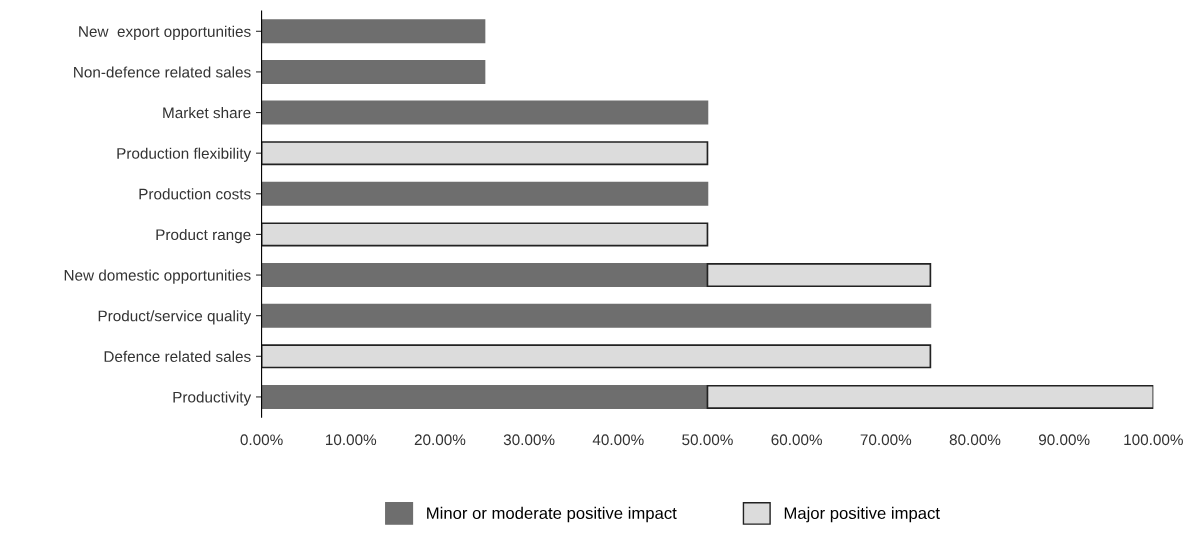 The image size is (1189, 549). Describe the element at coordinates (618, 440) in the screenshot. I see `x-tick-label: 40.00%` at that location.